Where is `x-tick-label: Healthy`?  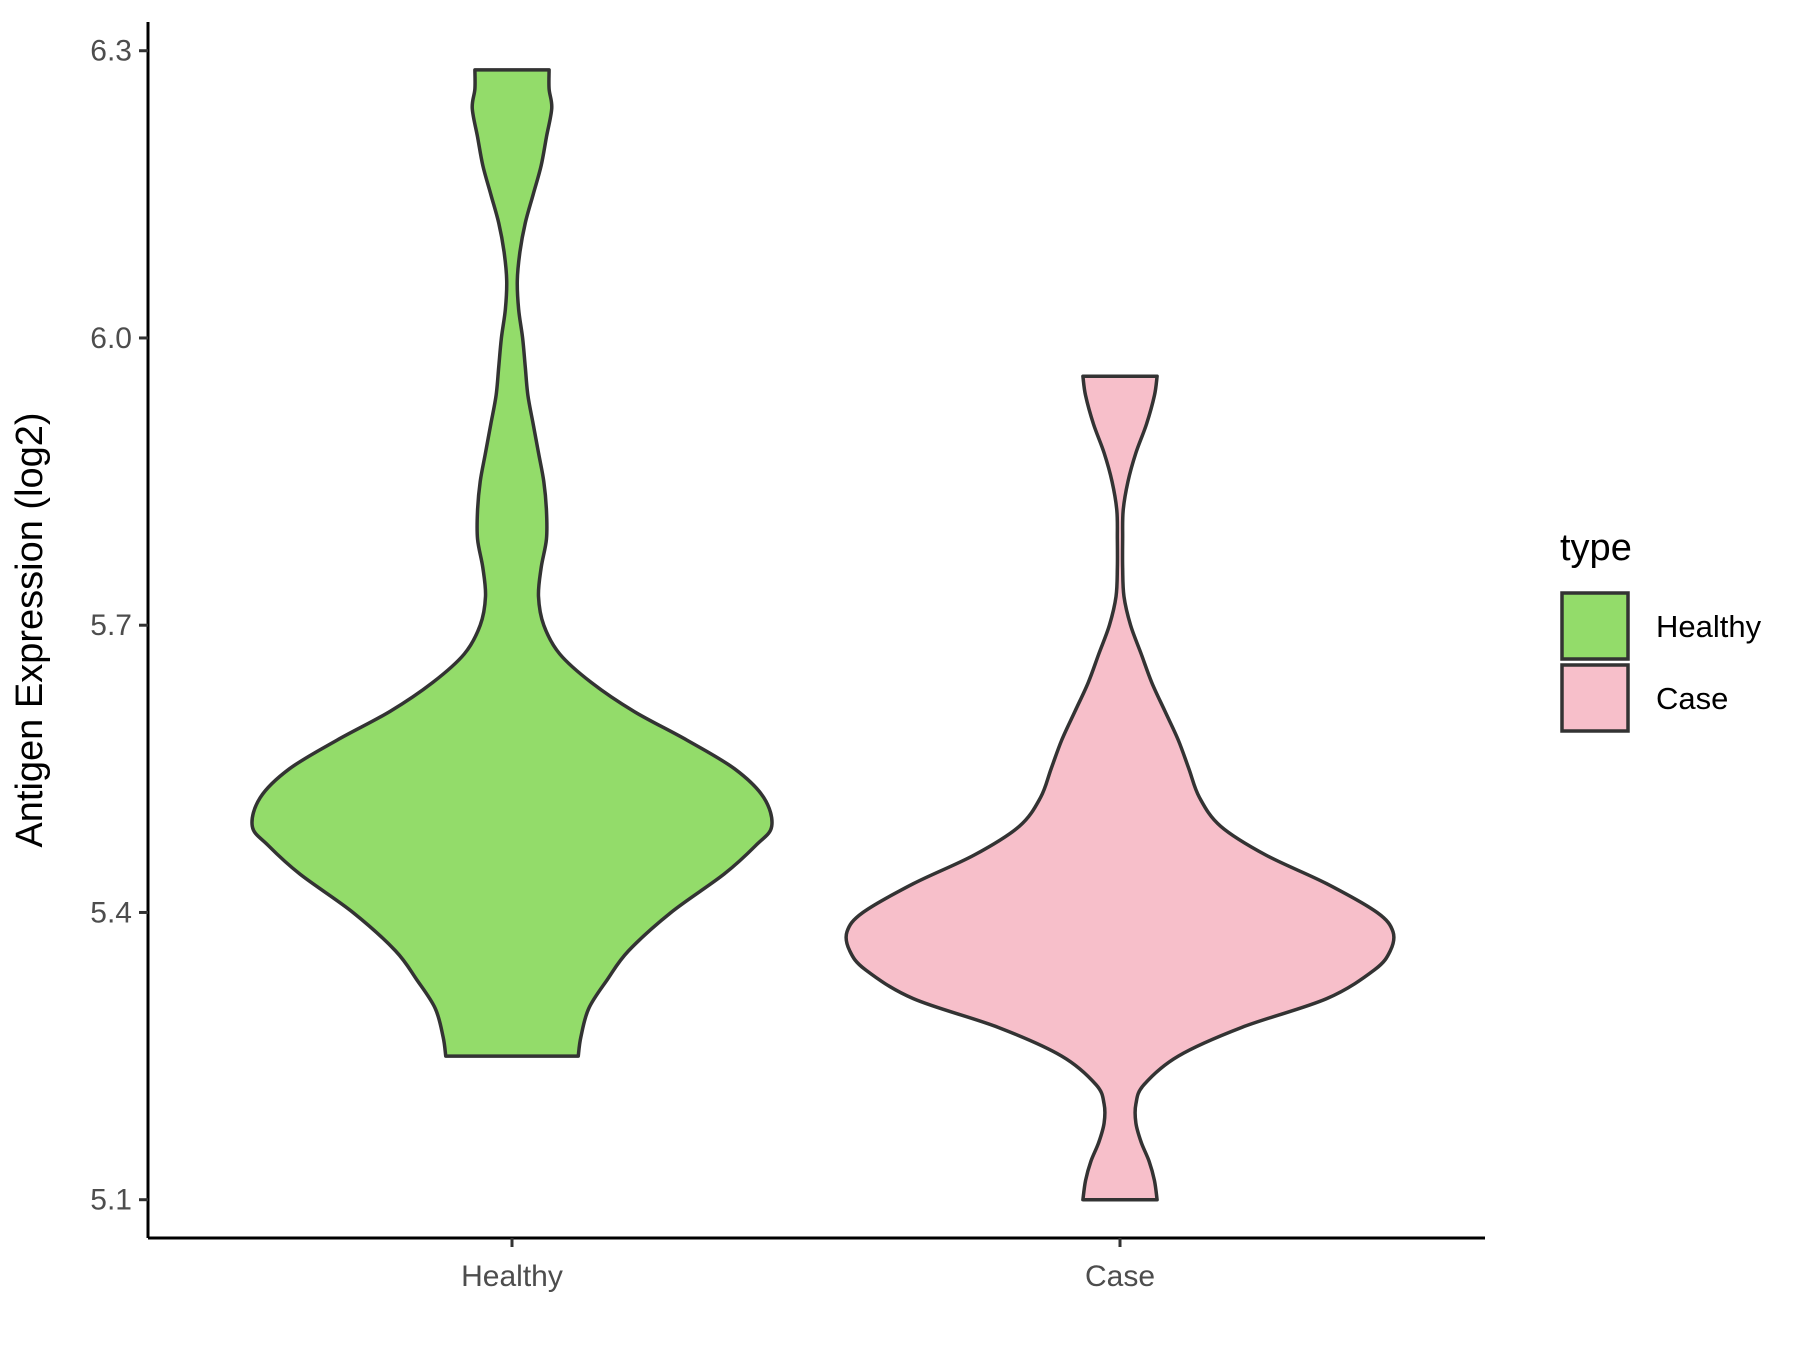 x-tick-label: Healthy is located at coordinates (512, 1276).